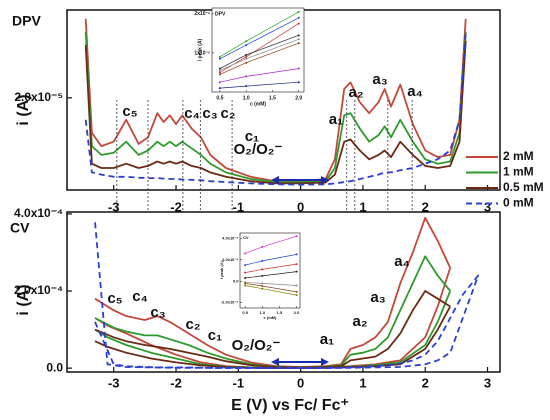 The width and height of the screenshot is (550, 420). Describe the element at coordinates (518, 156) in the screenshot. I see `legend-label: 2 mM` at that location.